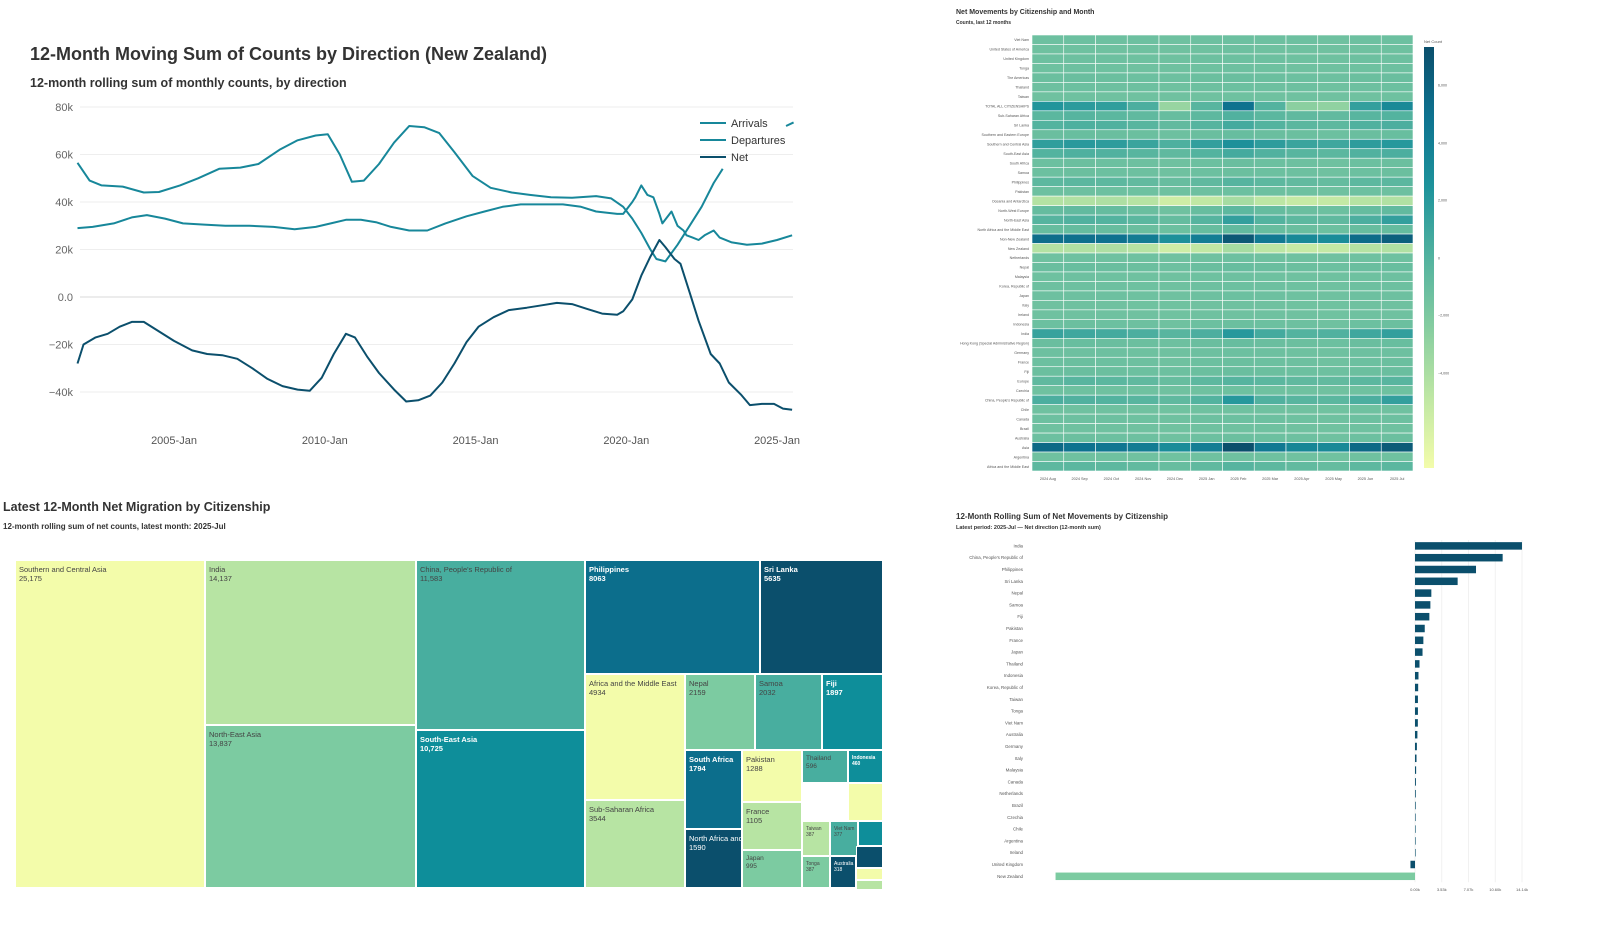  Describe the element at coordinates (449, 739) in the screenshot. I see `treemap-cell-label: South-East Asia` at that location.